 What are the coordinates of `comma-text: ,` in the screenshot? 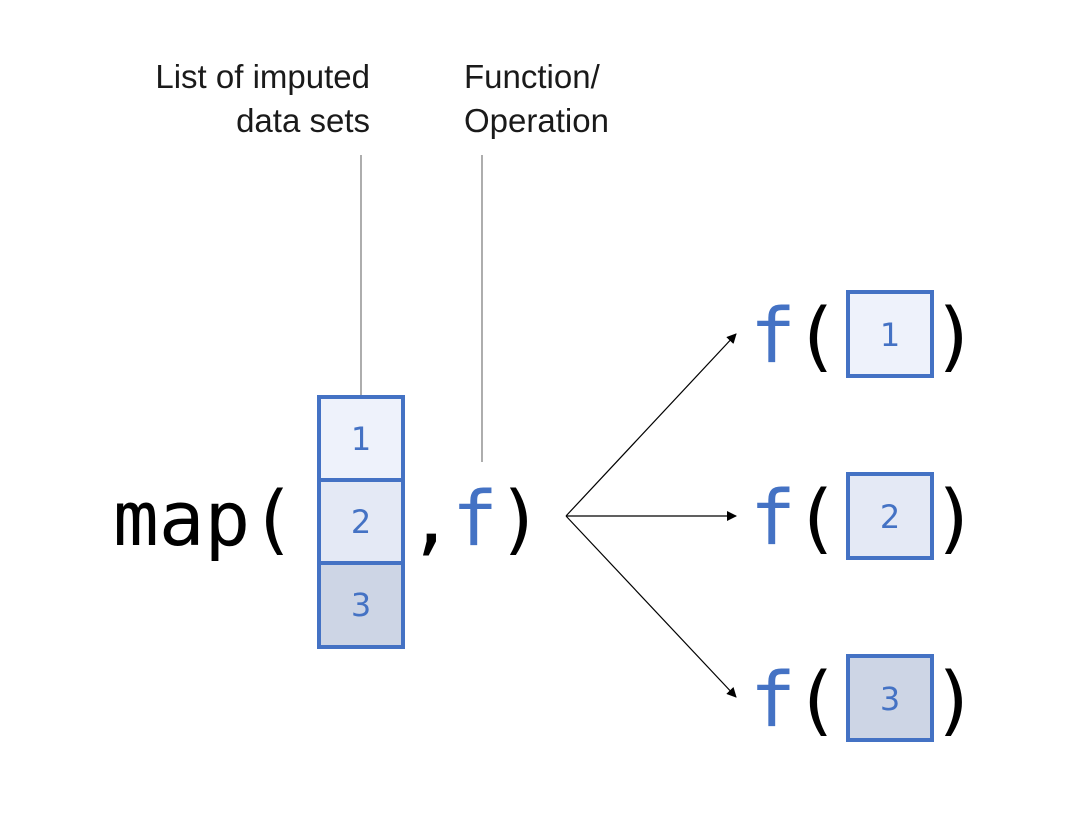 It's located at (431, 518).